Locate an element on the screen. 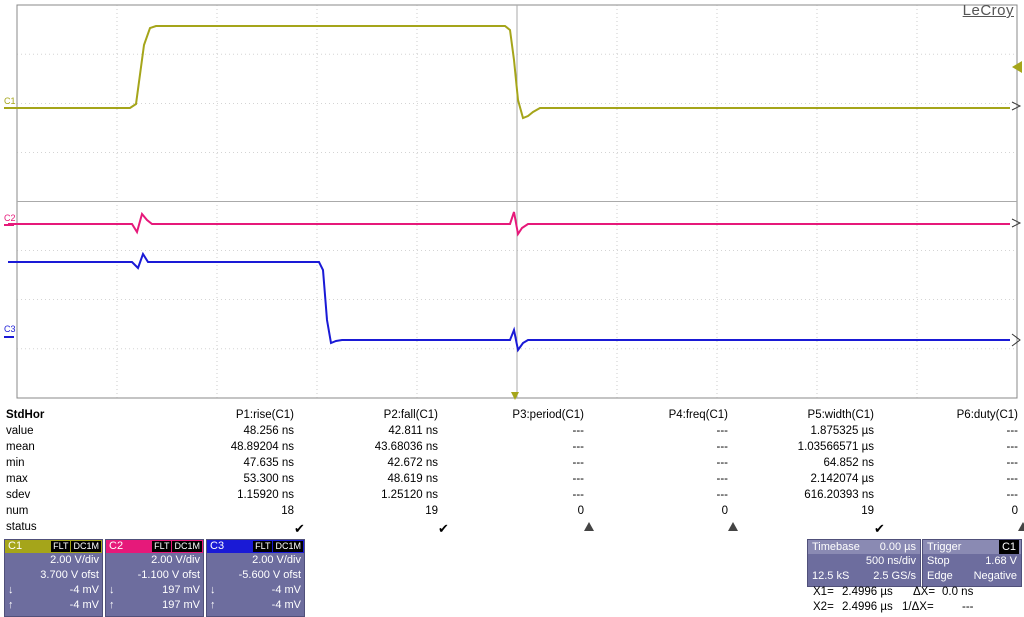 This screenshot has height=617, width=1024. measurement-cell: 1.25120 ns is located at coordinates (409, 495).